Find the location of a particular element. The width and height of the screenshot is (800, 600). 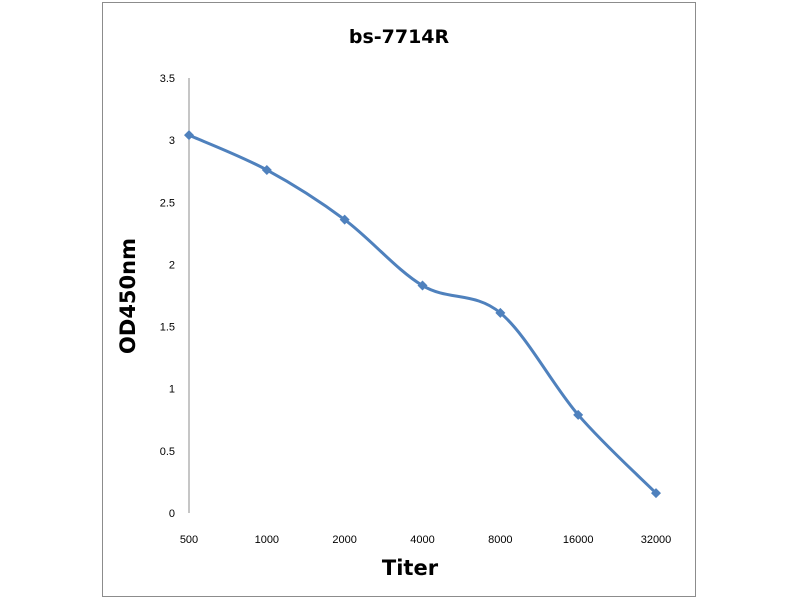

y-tick-label: 2.5 is located at coordinates (167, 203).